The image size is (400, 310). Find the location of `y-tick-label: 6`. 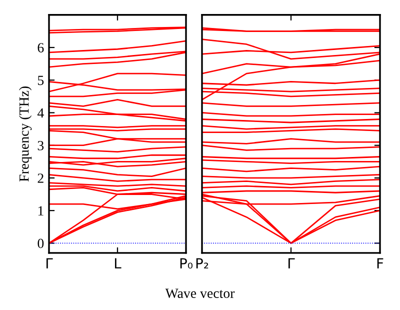

y-tick-label: 6 is located at coordinates (41, 47).